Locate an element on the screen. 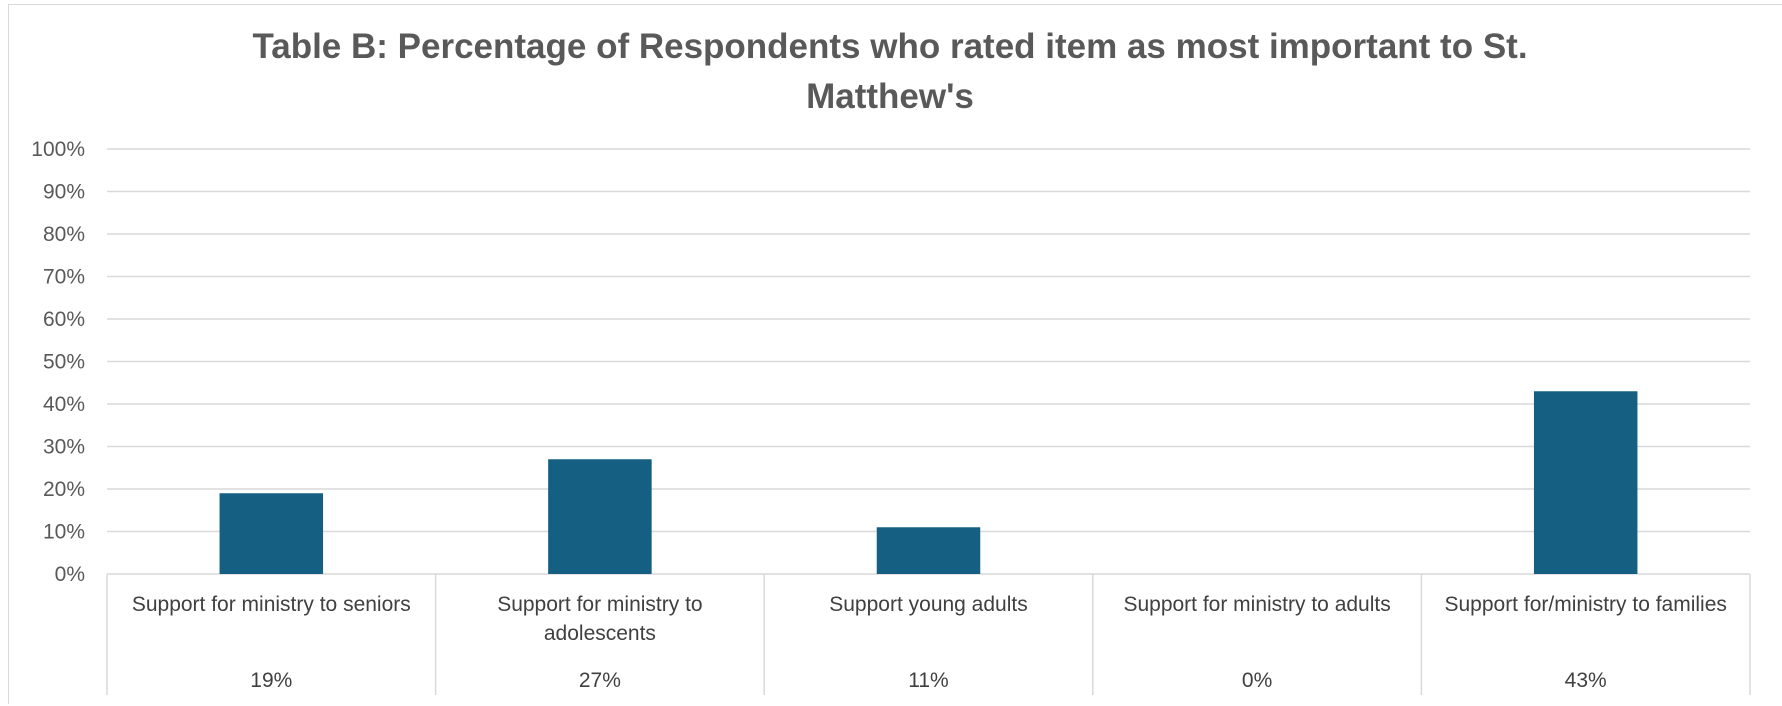 The height and width of the screenshot is (706, 1782). y-tick-label: 10% is located at coordinates (64, 532).